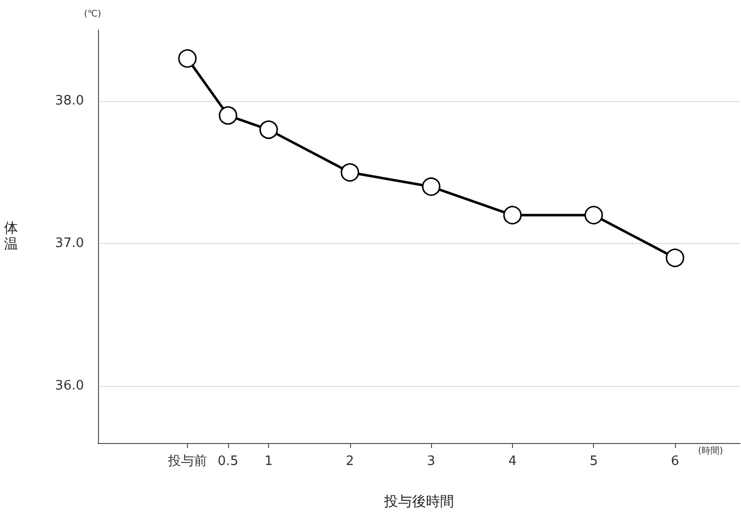  I want to click on x-tick-label: 0.5, so click(228, 461).